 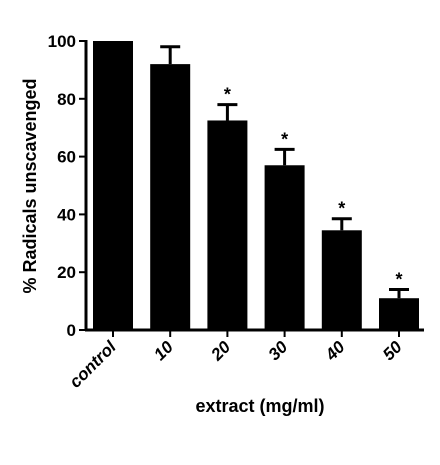 What do you see at coordinates (93, 363) in the screenshot?
I see `x-tick-label-control: control` at bounding box center [93, 363].